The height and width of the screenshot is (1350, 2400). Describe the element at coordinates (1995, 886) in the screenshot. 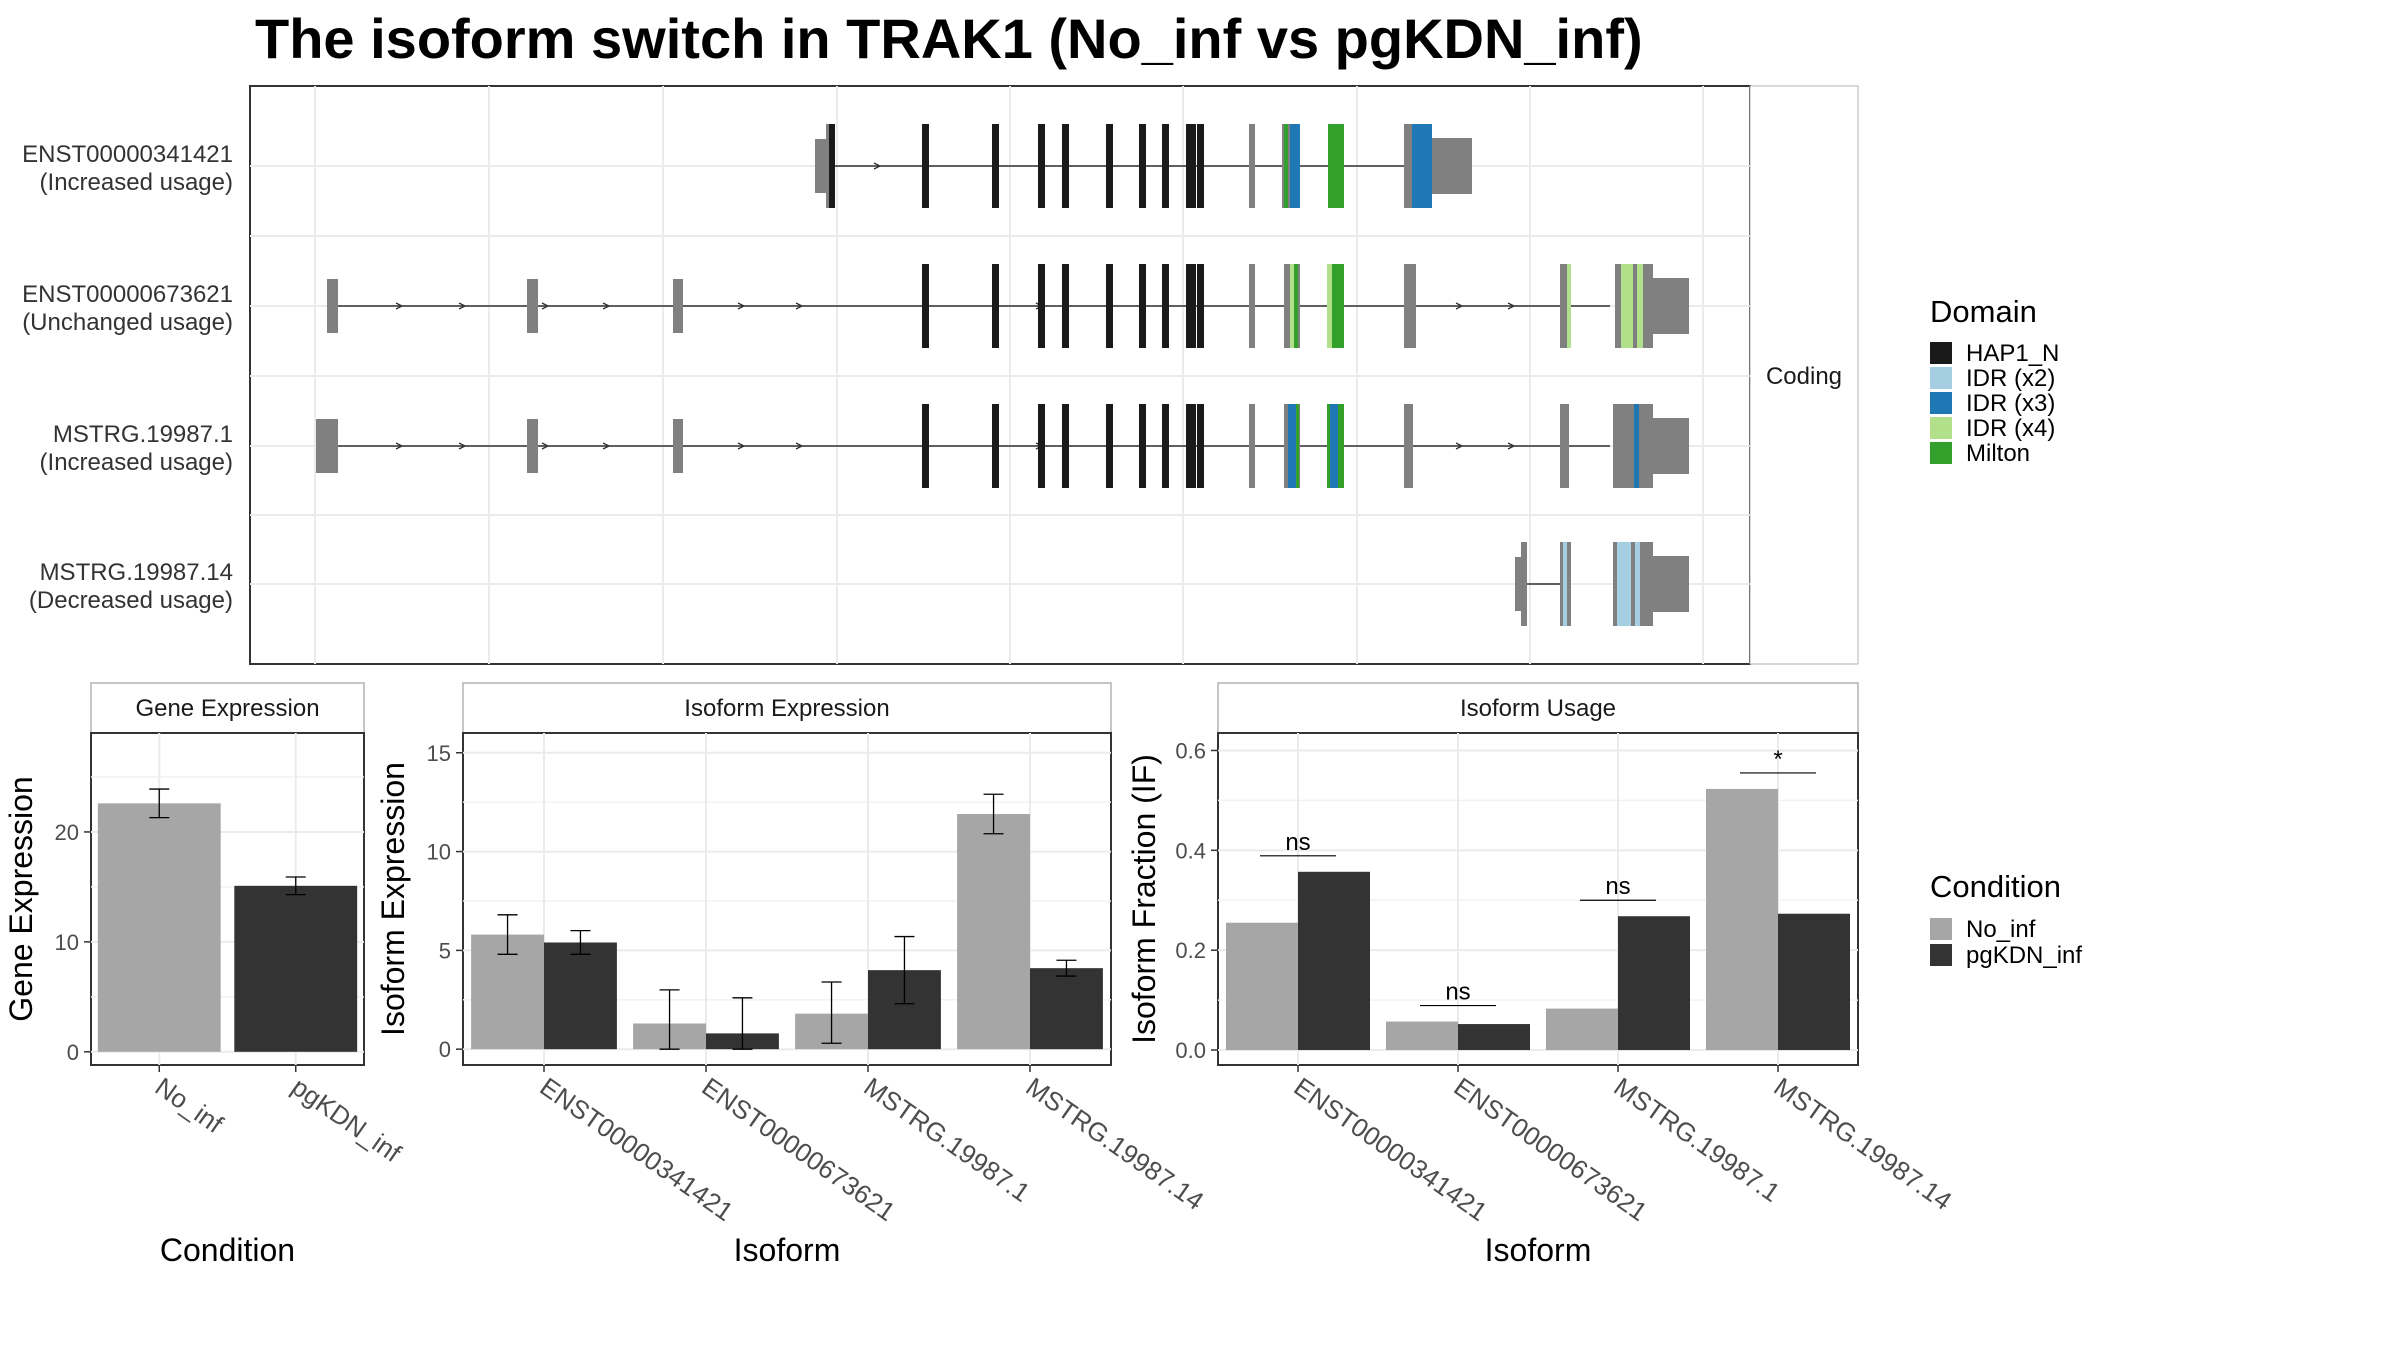

I see `condition-legend-title: Condition` at that location.